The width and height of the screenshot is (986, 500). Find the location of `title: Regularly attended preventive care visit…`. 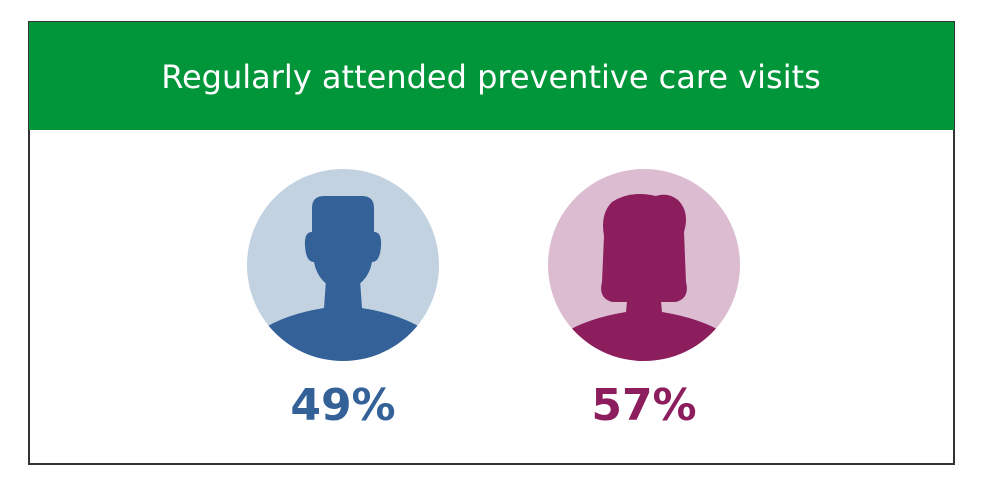

title: Regularly attended preventive care visit… is located at coordinates (491, 77).